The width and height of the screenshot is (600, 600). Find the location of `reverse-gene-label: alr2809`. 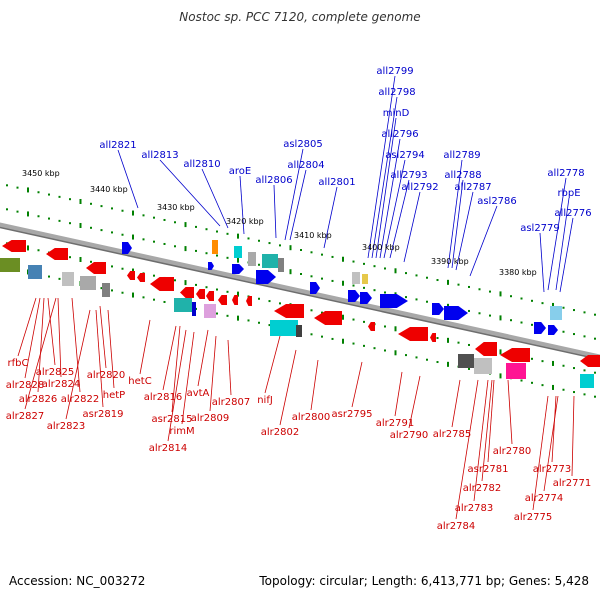

reverse-gene-label: alr2809 is located at coordinates (210, 418).